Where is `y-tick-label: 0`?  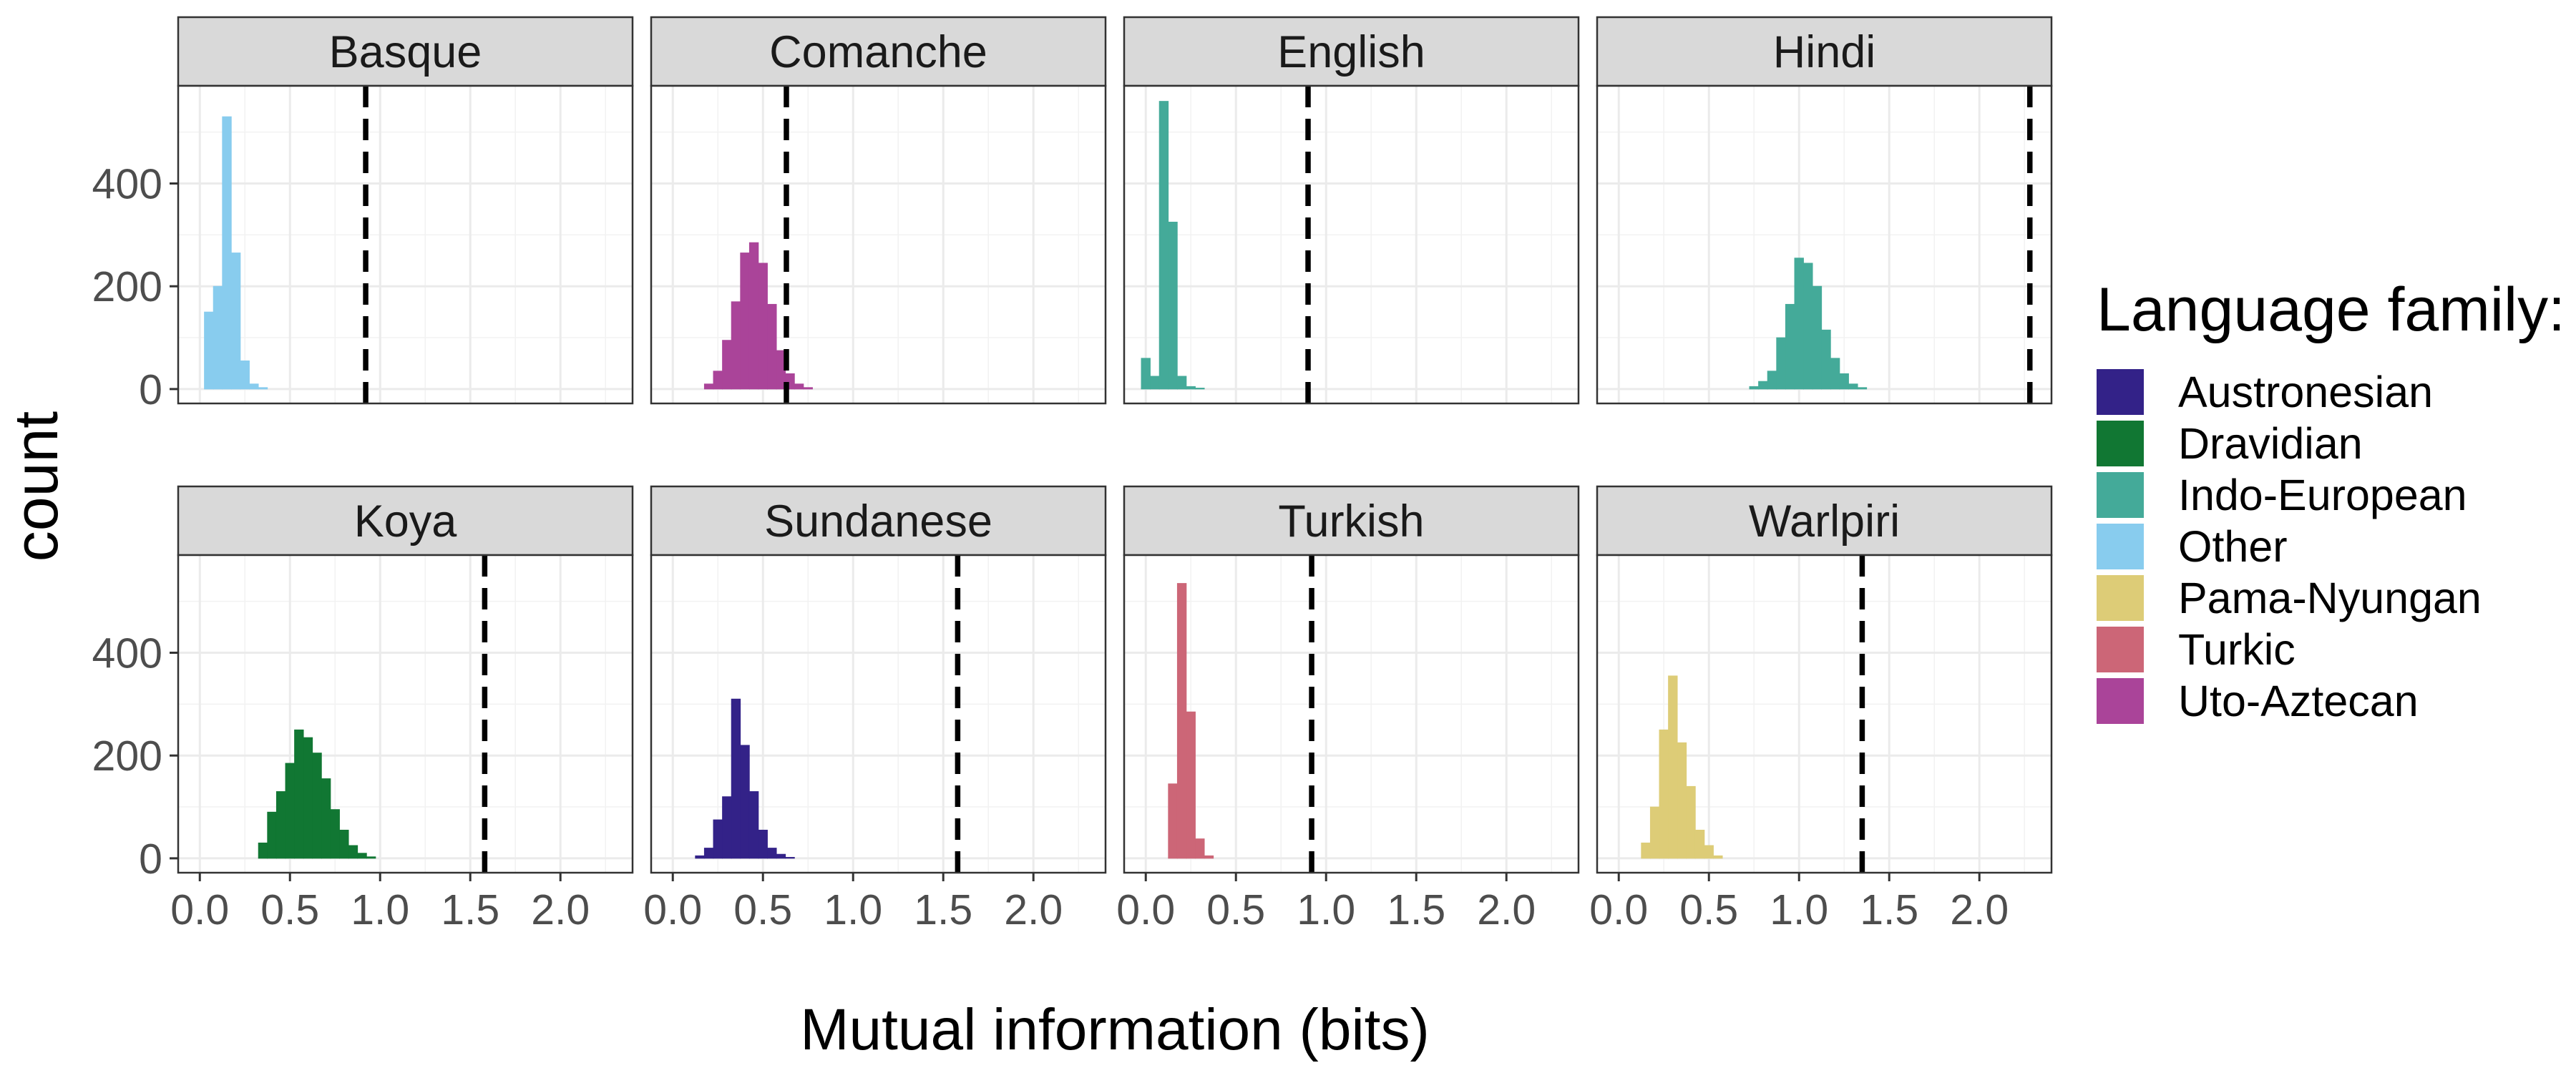
y-tick-label: 0 is located at coordinates (150, 859).